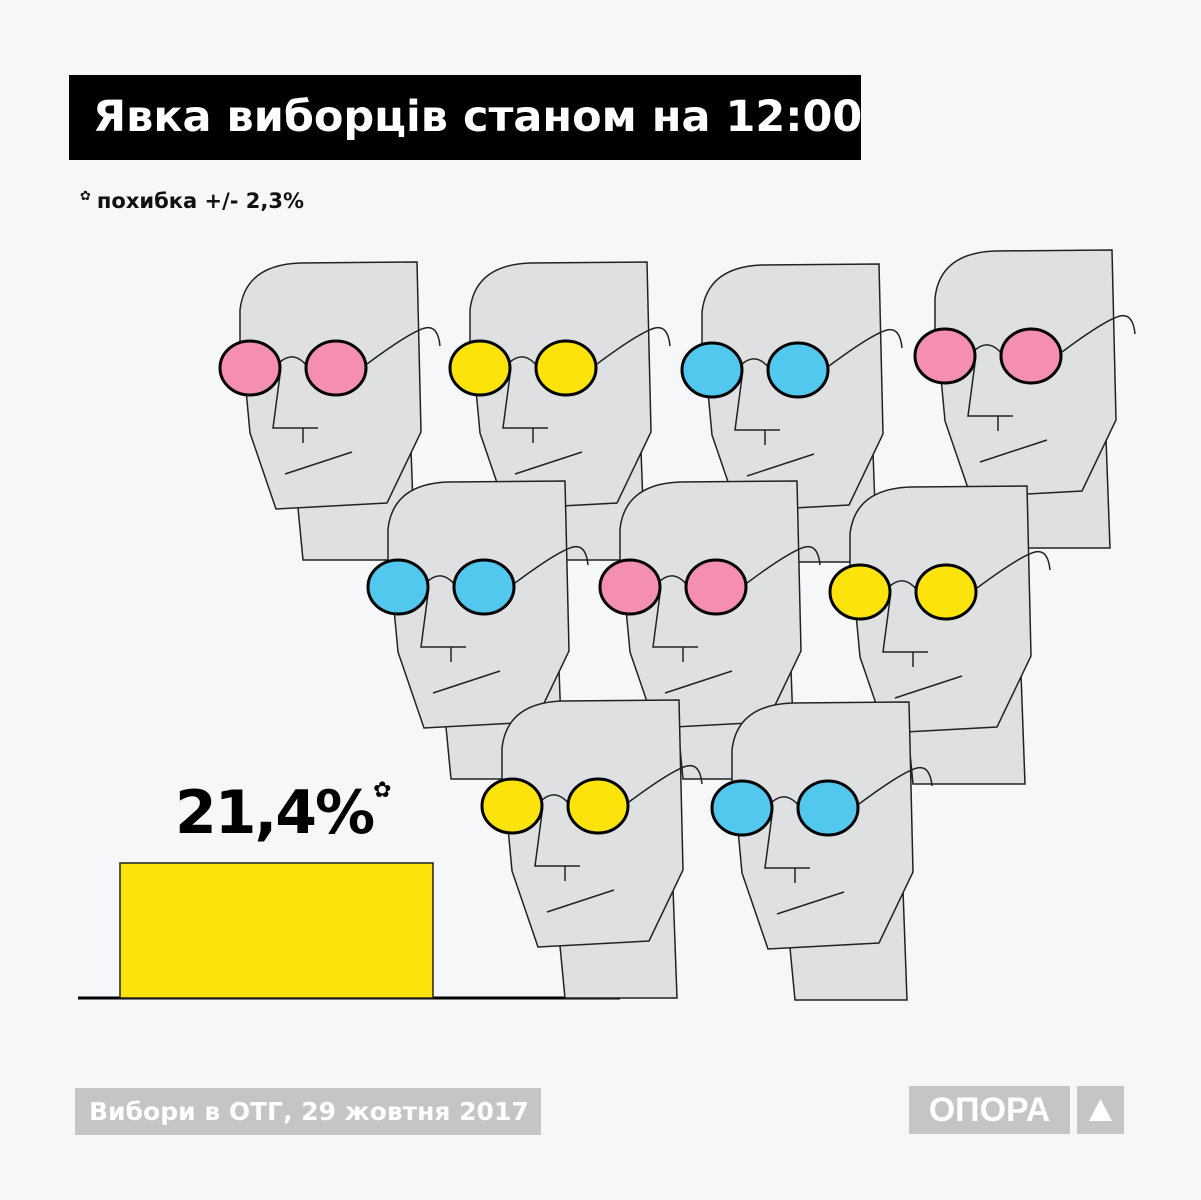 The image size is (1201, 1200). I want to click on footer-caption: Вибори в ОТГ, 29 жовтня 2017, so click(308, 1111).